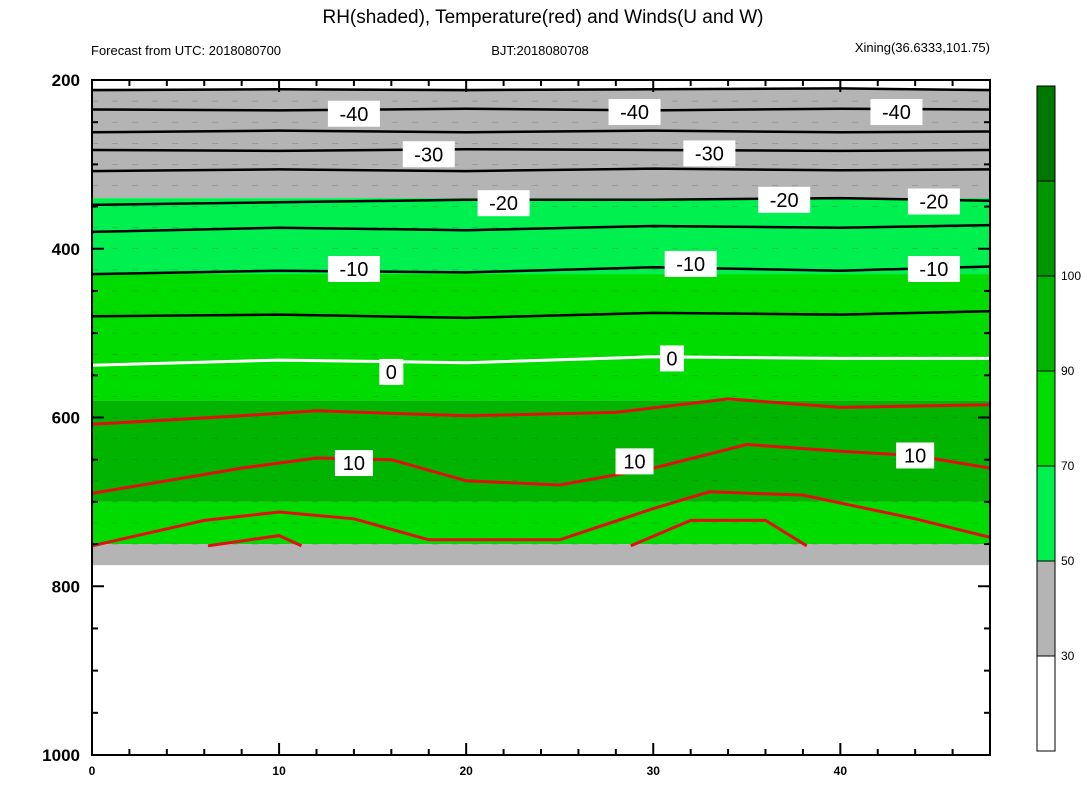 The image size is (1087, 806). I want to click on y-tick-label: 800, so click(66, 586).